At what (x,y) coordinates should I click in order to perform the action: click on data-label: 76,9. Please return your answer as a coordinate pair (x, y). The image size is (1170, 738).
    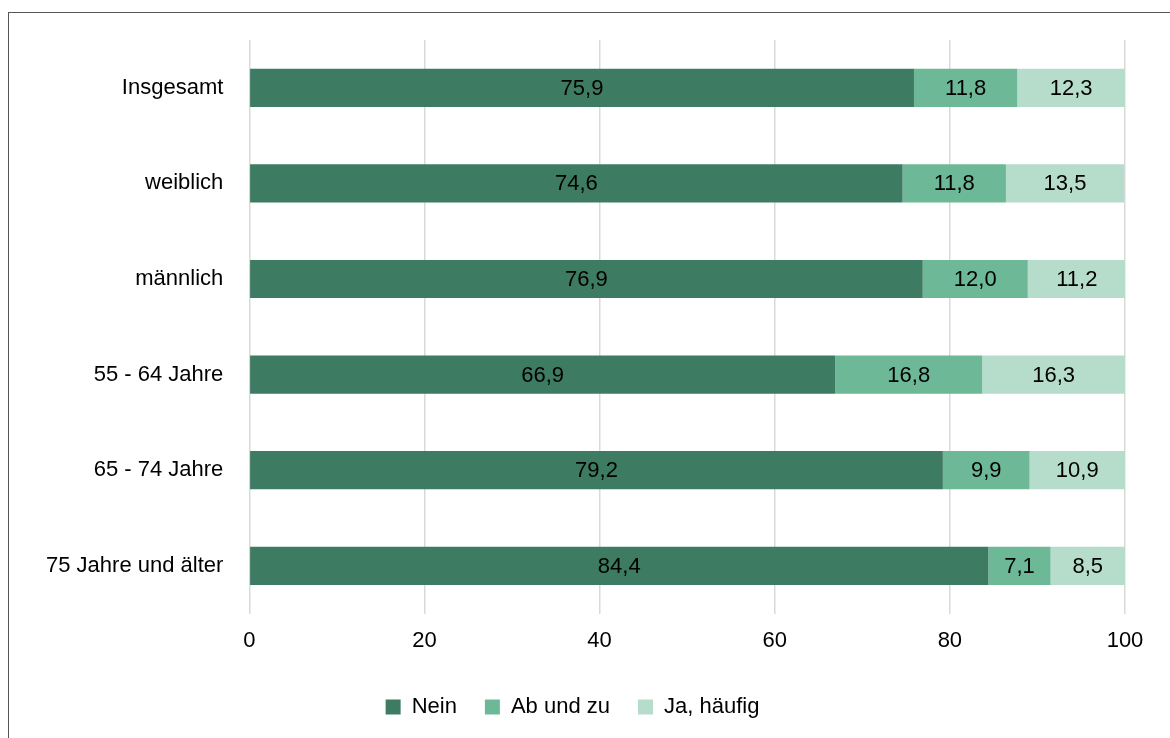
    Looking at the image, I should click on (586, 279).